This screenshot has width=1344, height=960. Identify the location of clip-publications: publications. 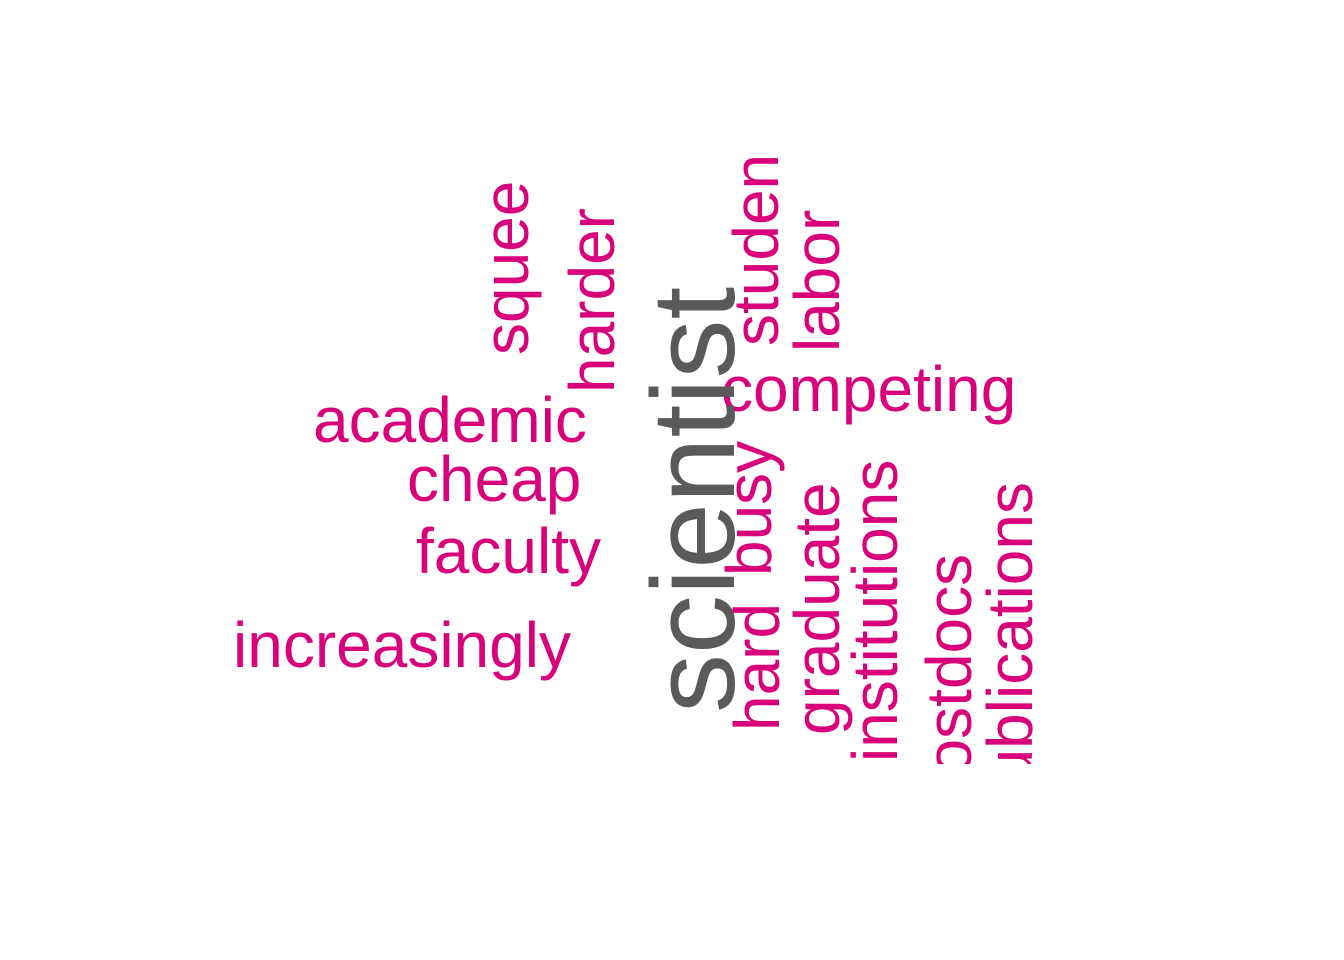
(1010, 612).